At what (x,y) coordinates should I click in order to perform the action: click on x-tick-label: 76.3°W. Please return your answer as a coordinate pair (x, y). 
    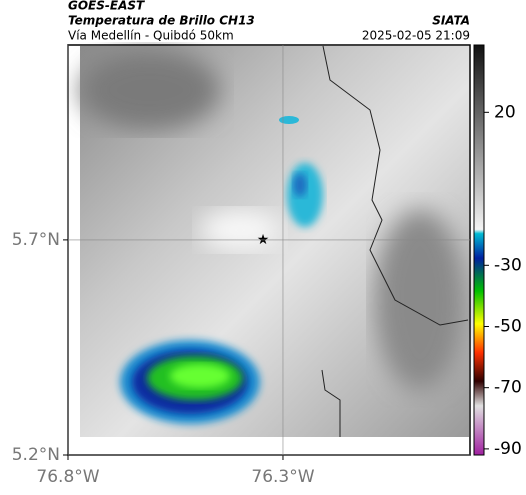
    Looking at the image, I should click on (282, 477).